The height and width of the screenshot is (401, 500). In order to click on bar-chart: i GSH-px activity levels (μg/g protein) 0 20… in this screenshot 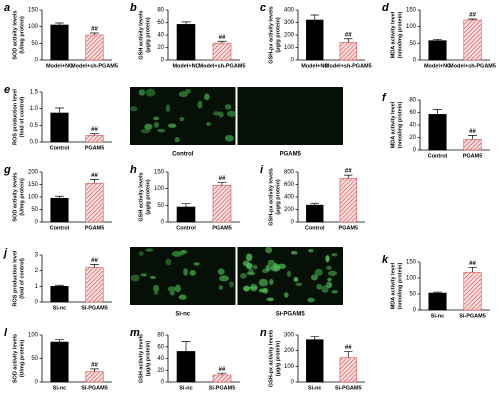, I will do `click(312, 197)`.